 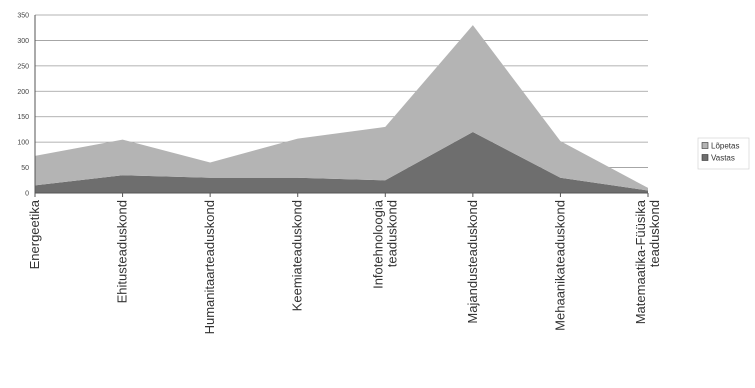 I want to click on x-tick-label-line: Energeetika, so click(x=34, y=234).